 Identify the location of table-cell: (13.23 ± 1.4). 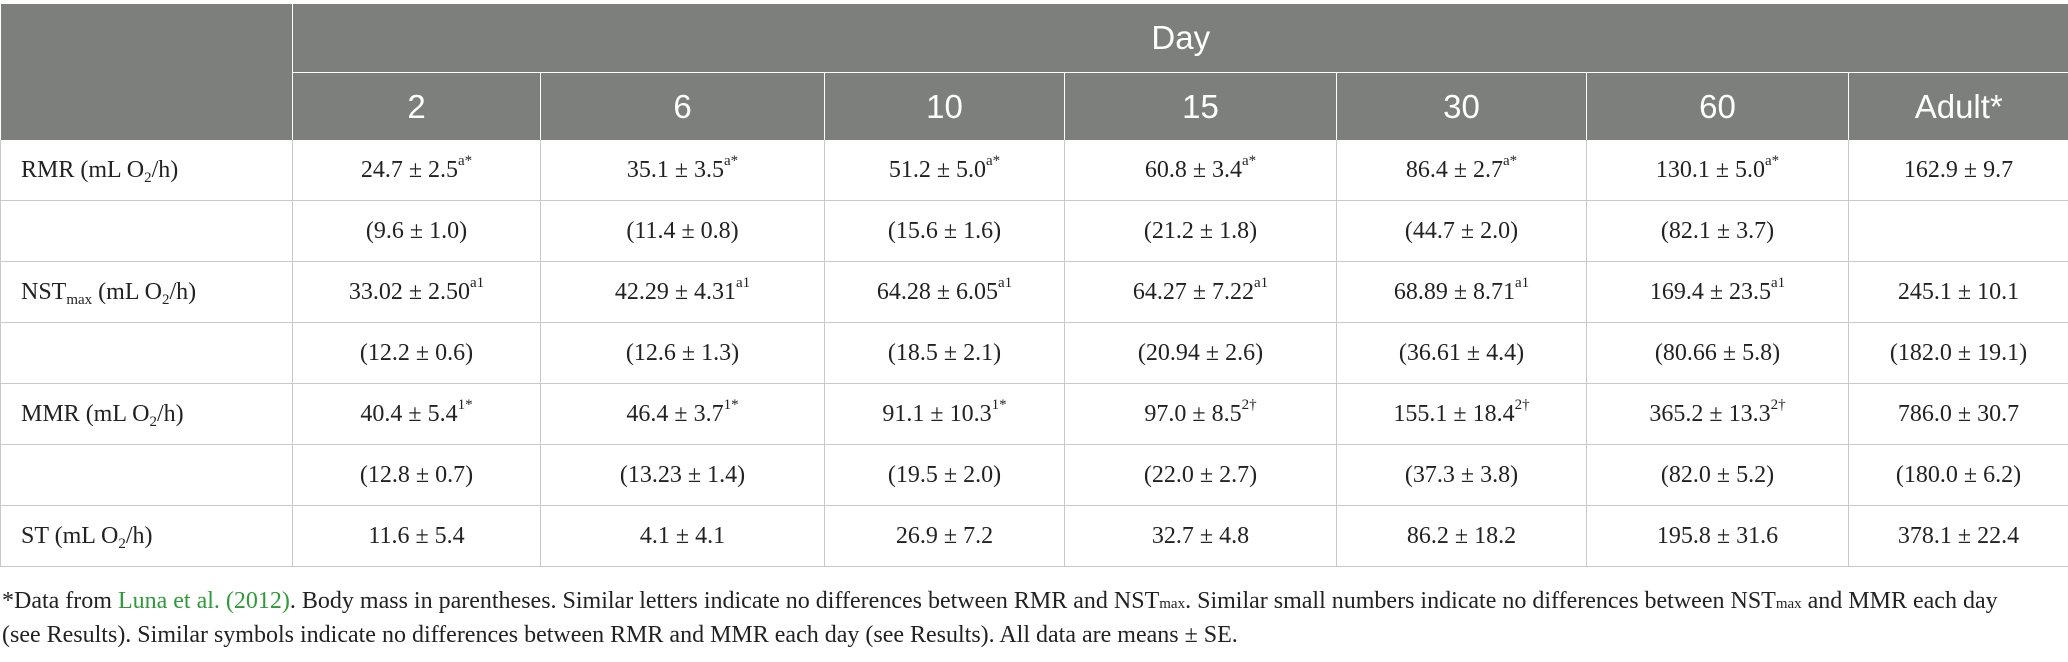
(682, 475).